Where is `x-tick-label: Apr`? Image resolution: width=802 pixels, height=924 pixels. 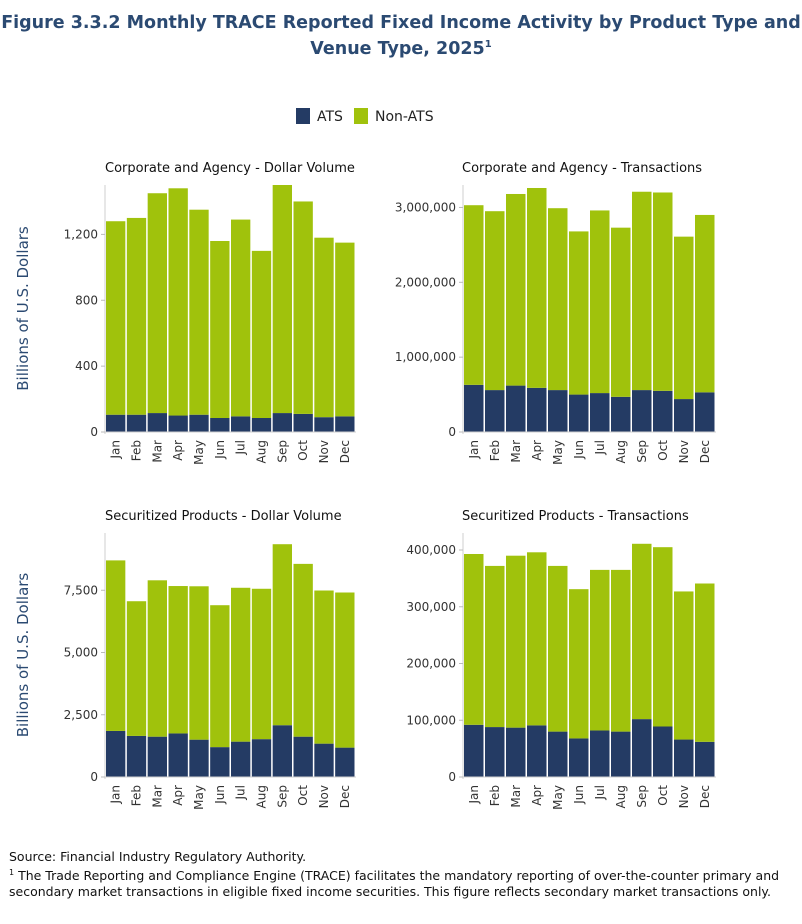
x-tick-label: Apr is located at coordinates (537, 450).